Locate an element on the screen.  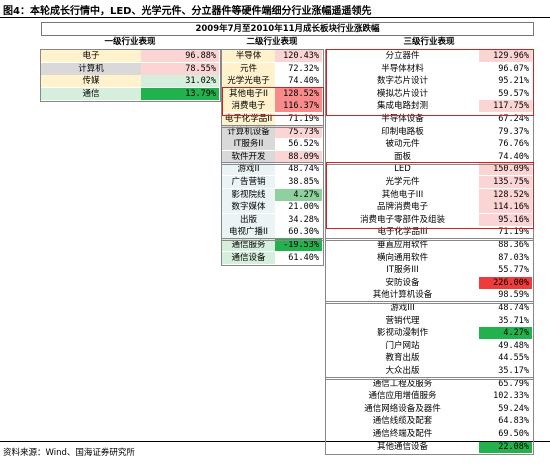
level3-value: 35.71% is located at coordinates (505, 320).